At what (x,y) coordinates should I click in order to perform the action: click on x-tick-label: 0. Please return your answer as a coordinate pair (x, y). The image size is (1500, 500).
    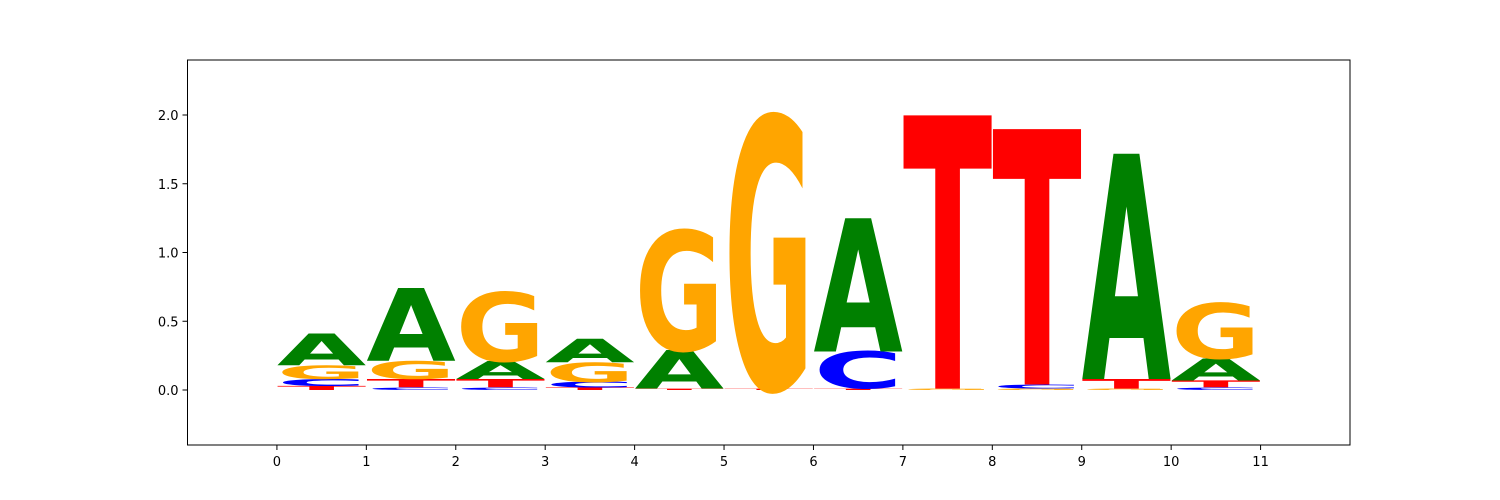
    Looking at the image, I should click on (277, 462).